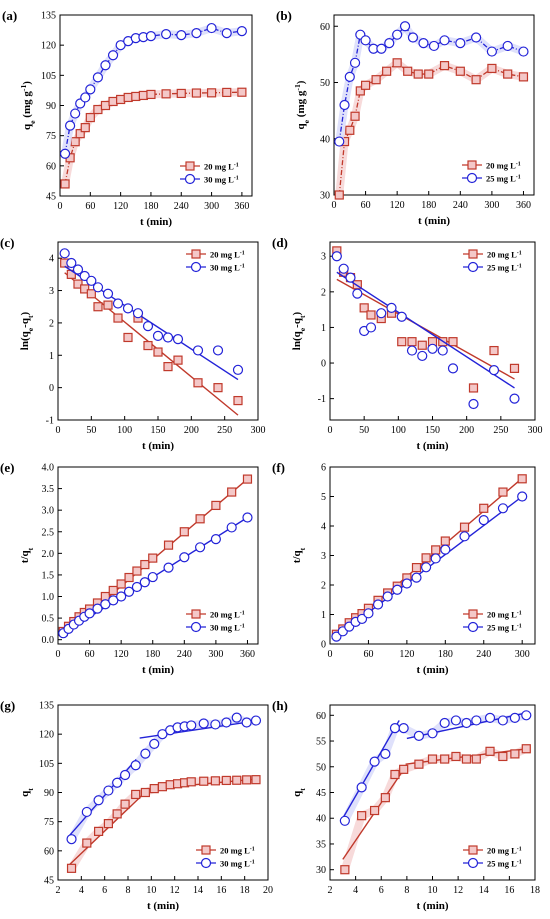 This screenshot has width=550, height=919. I want to click on x-tick-label: 50, so click(91, 430).